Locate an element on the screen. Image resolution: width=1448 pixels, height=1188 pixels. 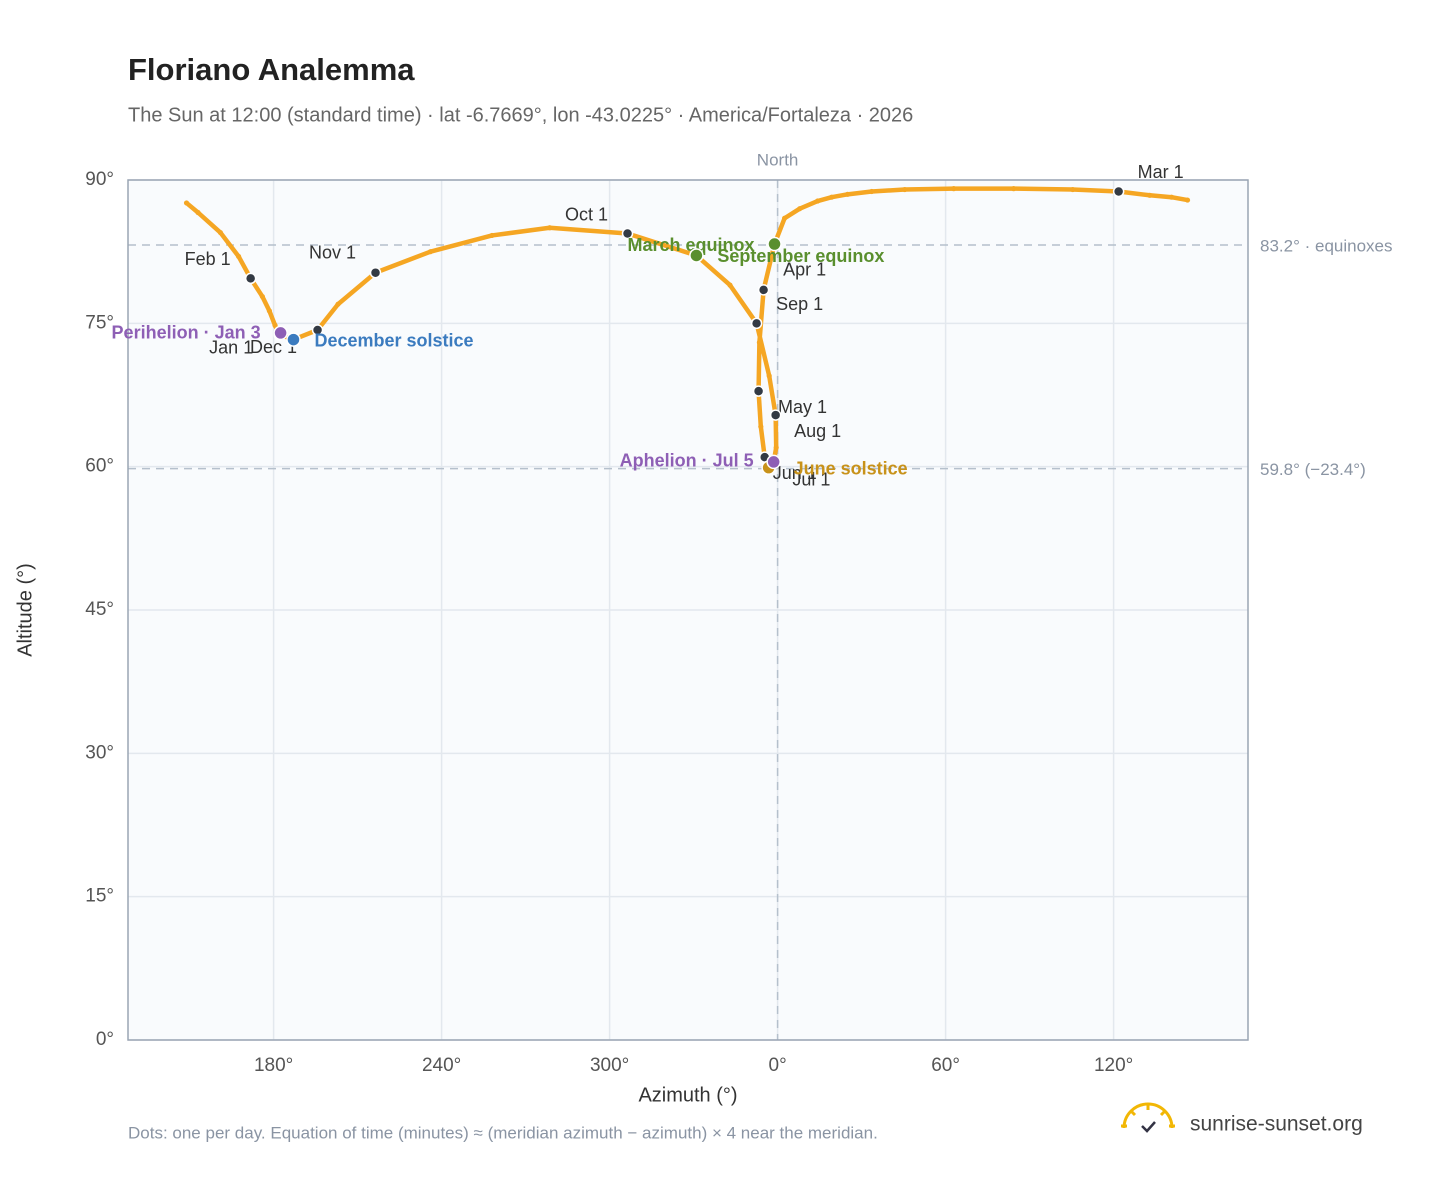
x-tick-label: 60° is located at coordinates (945, 1065).